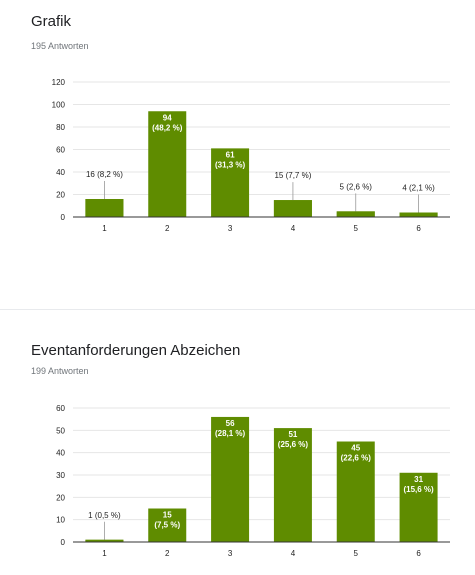  What do you see at coordinates (59, 105) in the screenshot?
I see `y-tick-label: 100` at bounding box center [59, 105].